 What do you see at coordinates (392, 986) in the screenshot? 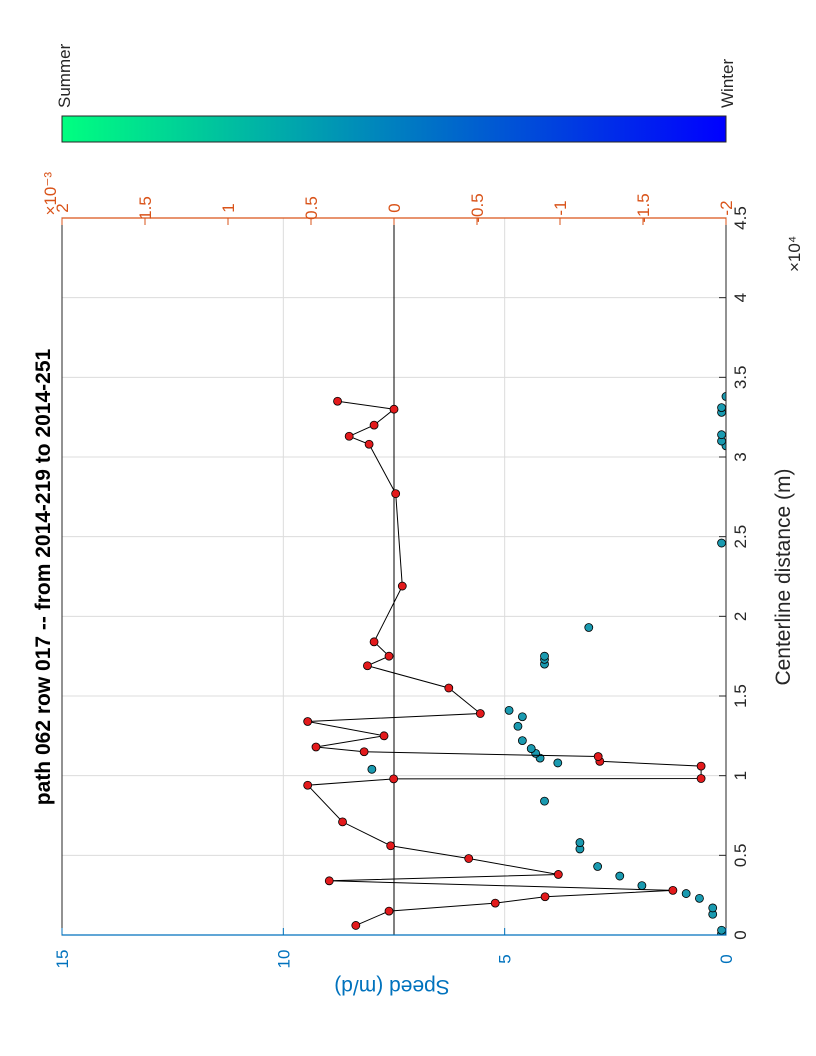
I see `y-axis-label: Speed (m/d)` at bounding box center [392, 986].